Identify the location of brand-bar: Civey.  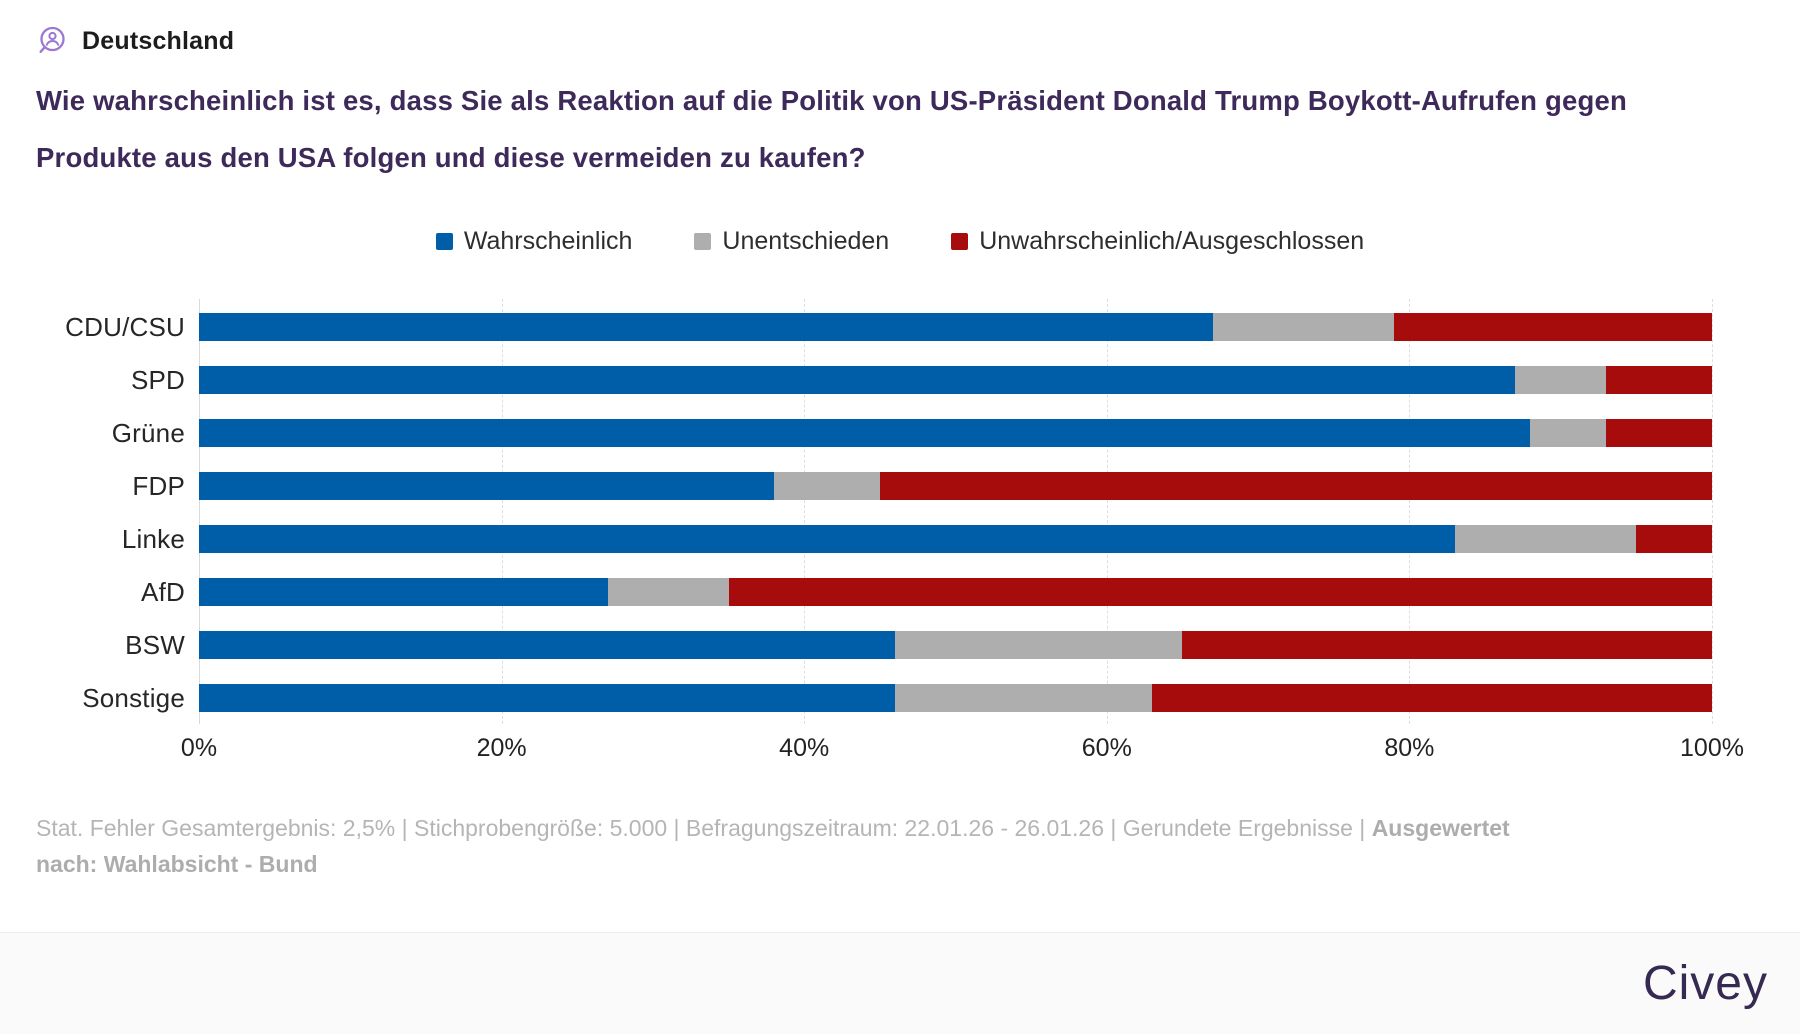
(900, 983).